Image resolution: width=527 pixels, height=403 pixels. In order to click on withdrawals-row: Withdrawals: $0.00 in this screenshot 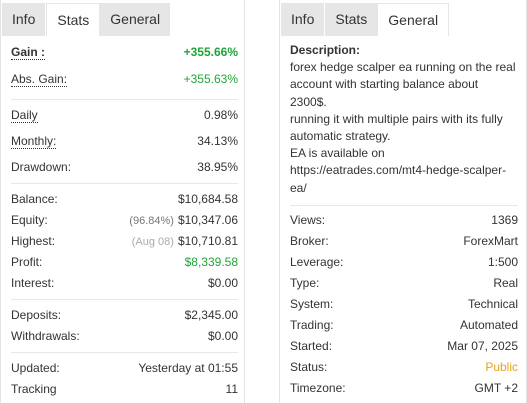, I will do `click(124, 336)`.